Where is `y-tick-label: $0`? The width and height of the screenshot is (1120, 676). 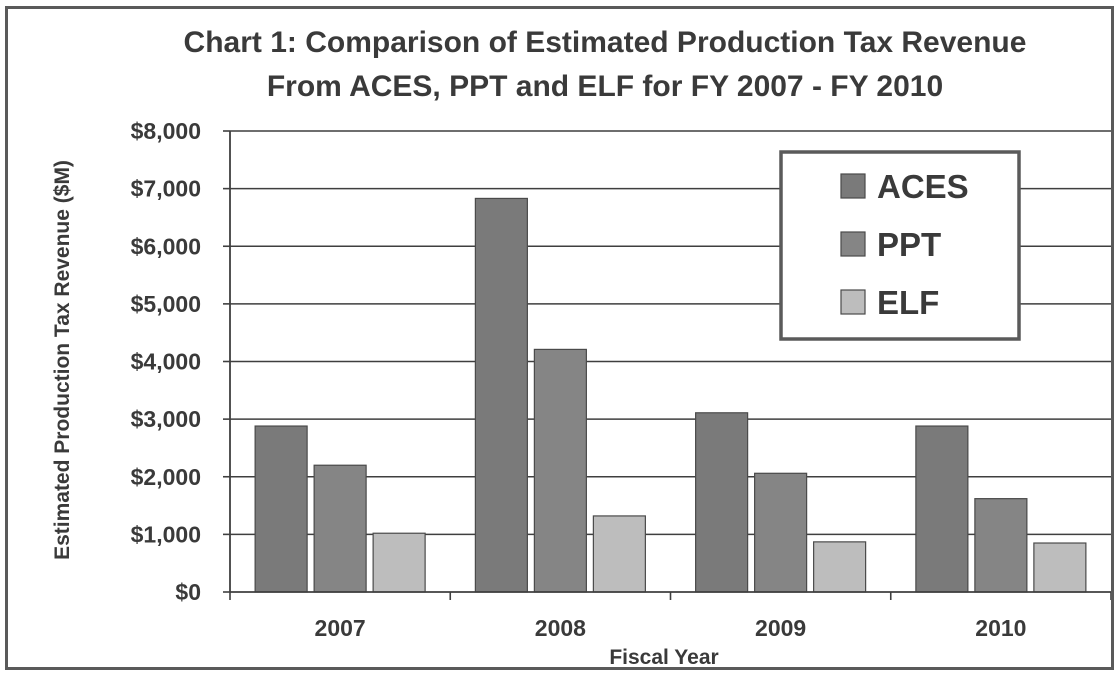 y-tick-label: $0 is located at coordinates (188, 592).